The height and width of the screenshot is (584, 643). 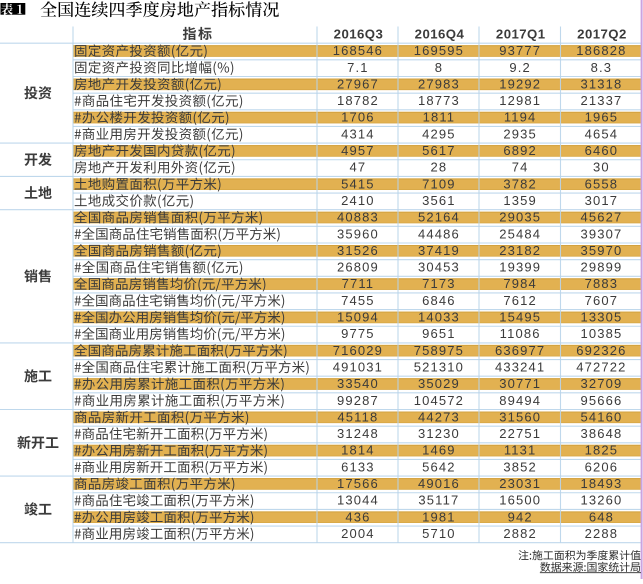 What do you see at coordinates (438, 500) in the screenshot?
I see `svg-text: 35117` at bounding box center [438, 500].